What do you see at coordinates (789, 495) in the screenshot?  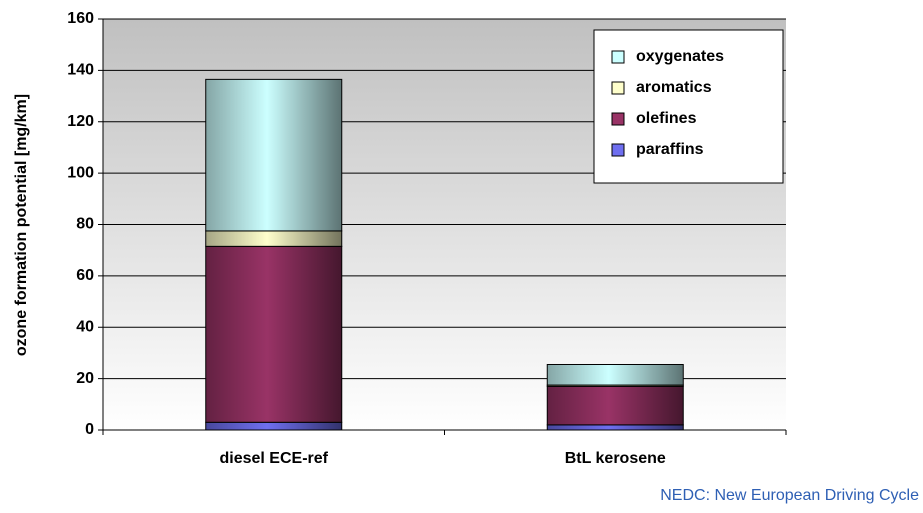 I see `annotation: NEDC: New European Driving Cycle` at bounding box center [789, 495].